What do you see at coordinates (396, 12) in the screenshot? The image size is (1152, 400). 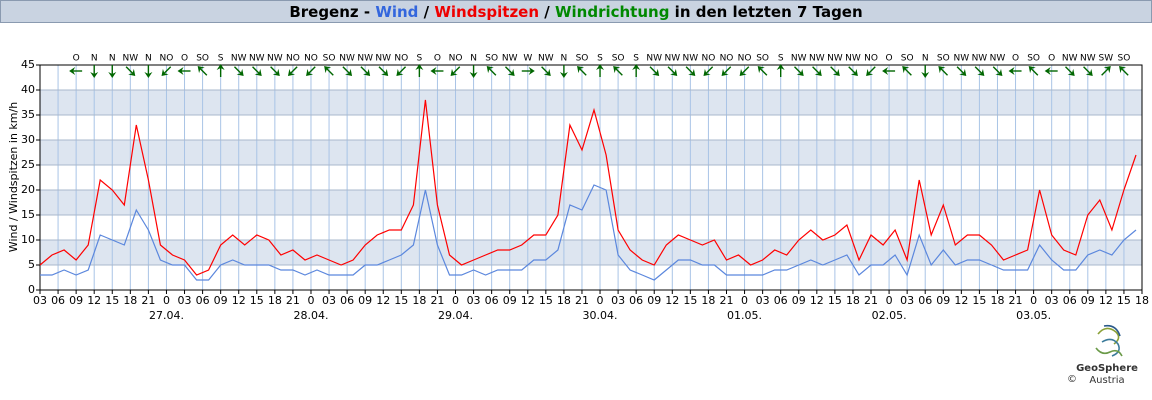 I see `title-segment: Wind` at bounding box center [396, 12].